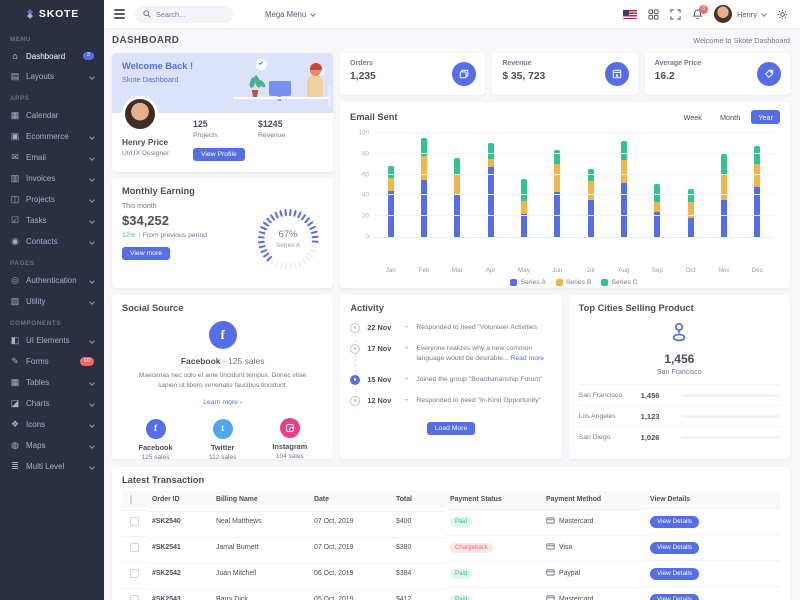 Image resolution: width=800 pixels, height=600 pixels. What do you see at coordinates (700, 12) in the screenshot?
I see `notifications-button: 3` at bounding box center [700, 12].